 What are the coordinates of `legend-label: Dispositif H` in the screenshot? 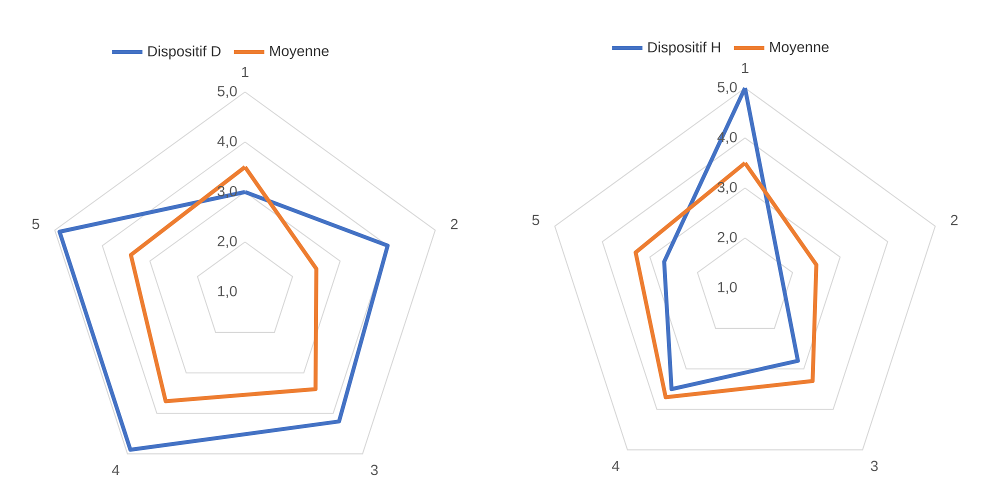 It's located at (684, 49).